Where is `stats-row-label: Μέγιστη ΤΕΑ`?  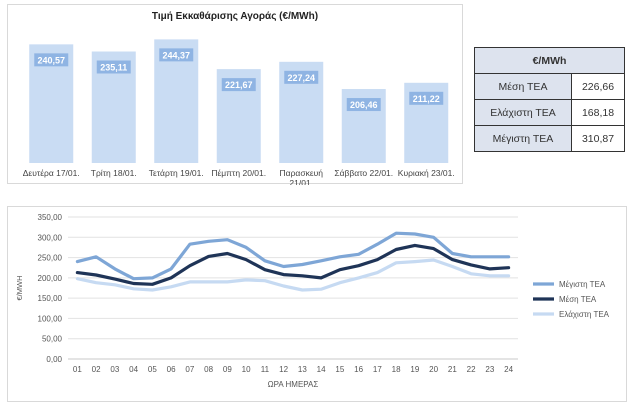
stats-row-label: Μέγιστη ΤΕΑ is located at coordinates (523, 138).